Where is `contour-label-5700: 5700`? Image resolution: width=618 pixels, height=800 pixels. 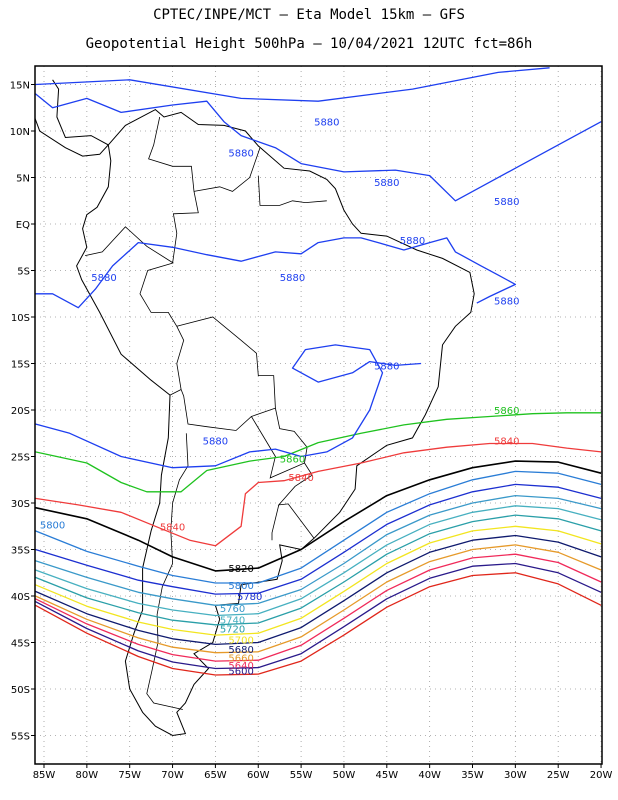 contour-label-5700: 5700 is located at coordinates (240, 641).